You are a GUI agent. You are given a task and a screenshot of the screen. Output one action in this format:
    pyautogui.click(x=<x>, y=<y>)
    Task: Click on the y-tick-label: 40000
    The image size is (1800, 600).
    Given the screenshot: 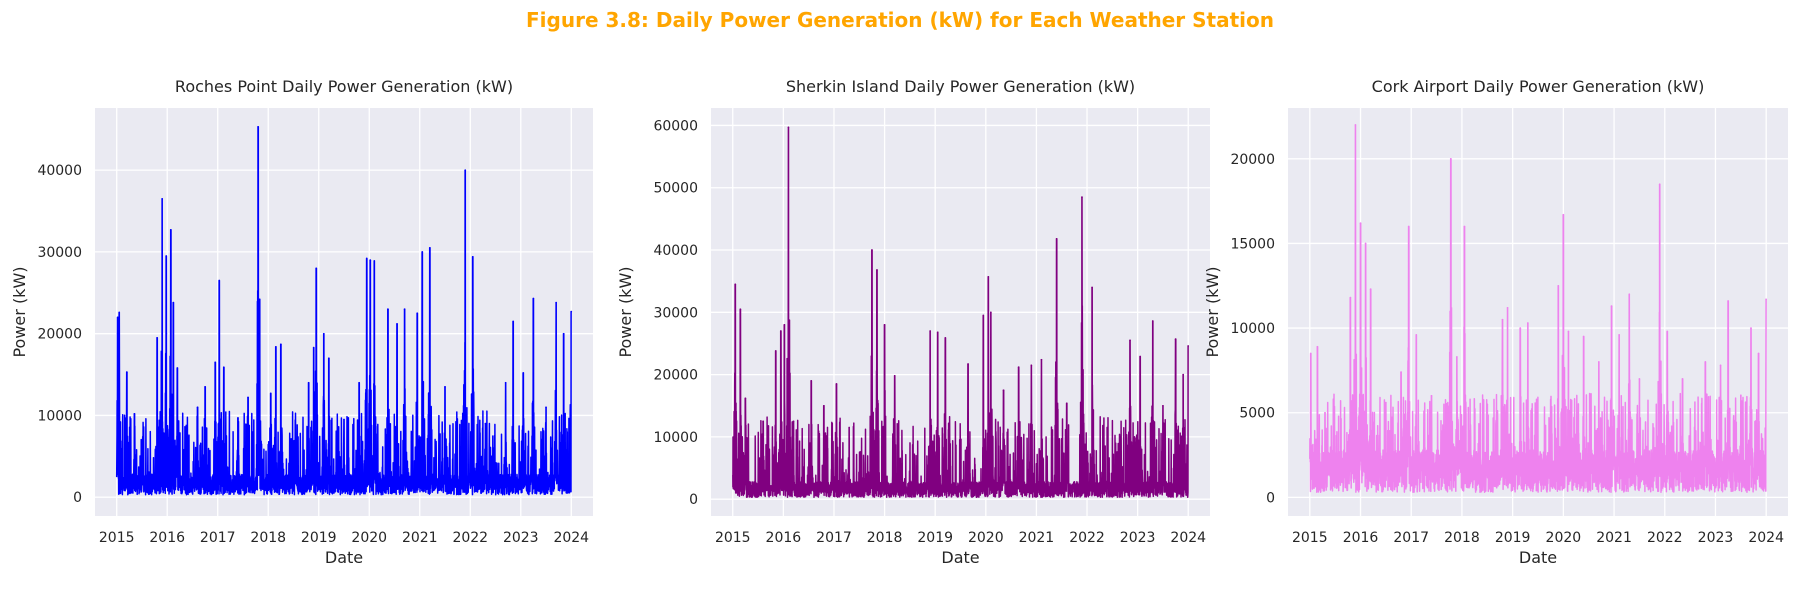 What is the action you would take?
    pyautogui.click(x=59, y=171)
    